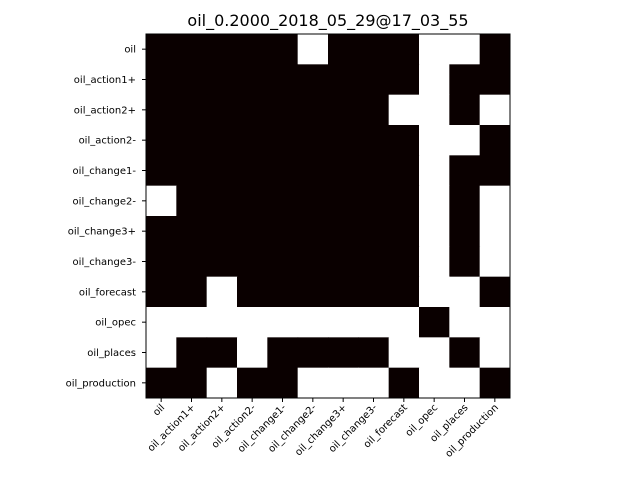  I want to click on y-tick-label: oil_action2+, so click(105, 110).